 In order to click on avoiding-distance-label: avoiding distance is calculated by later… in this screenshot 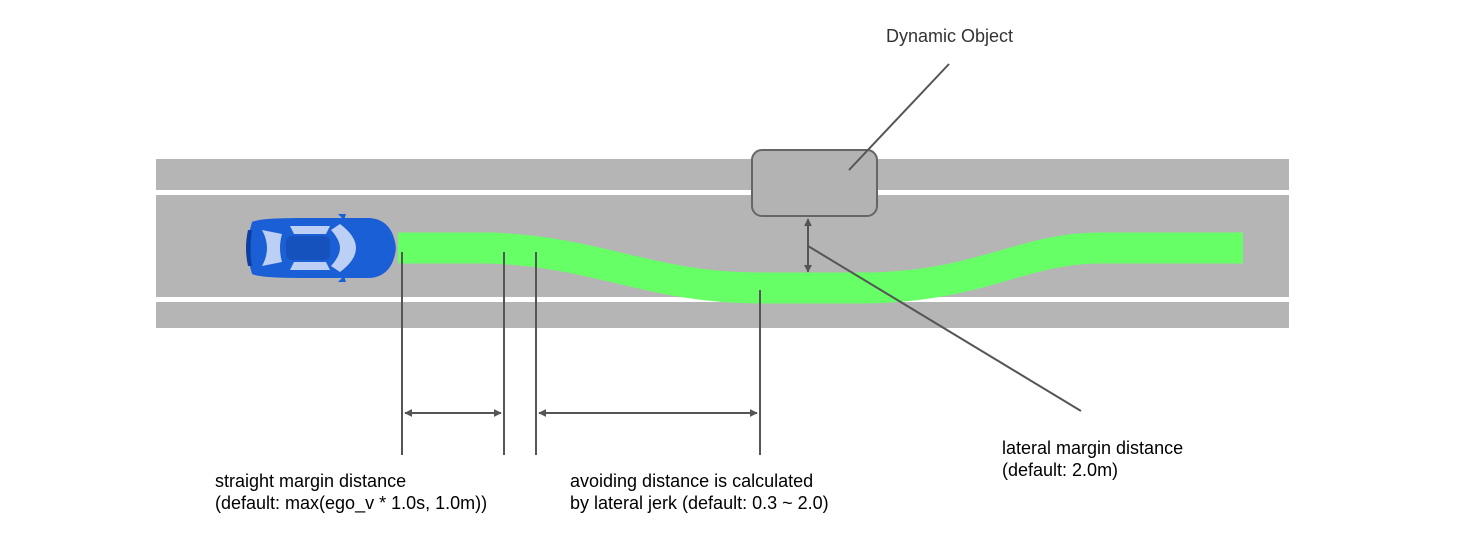, I will do `click(699, 492)`.